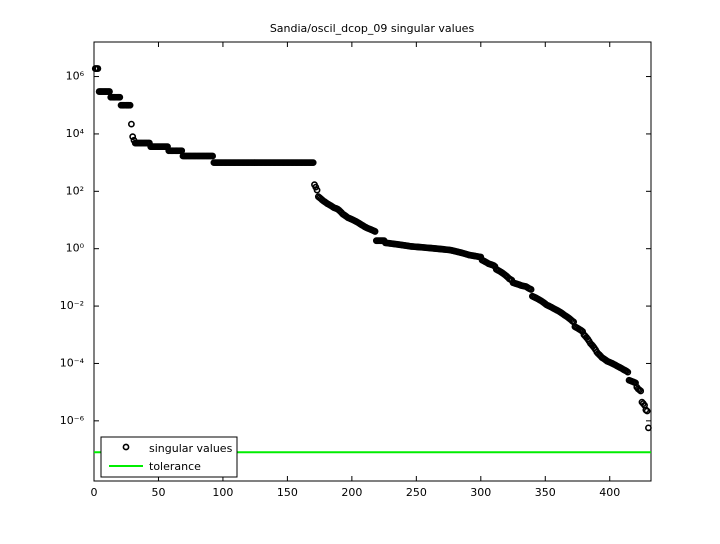  What do you see at coordinates (158, 492) in the screenshot?
I see `x-tick-label: 50` at bounding box center [158, 492].